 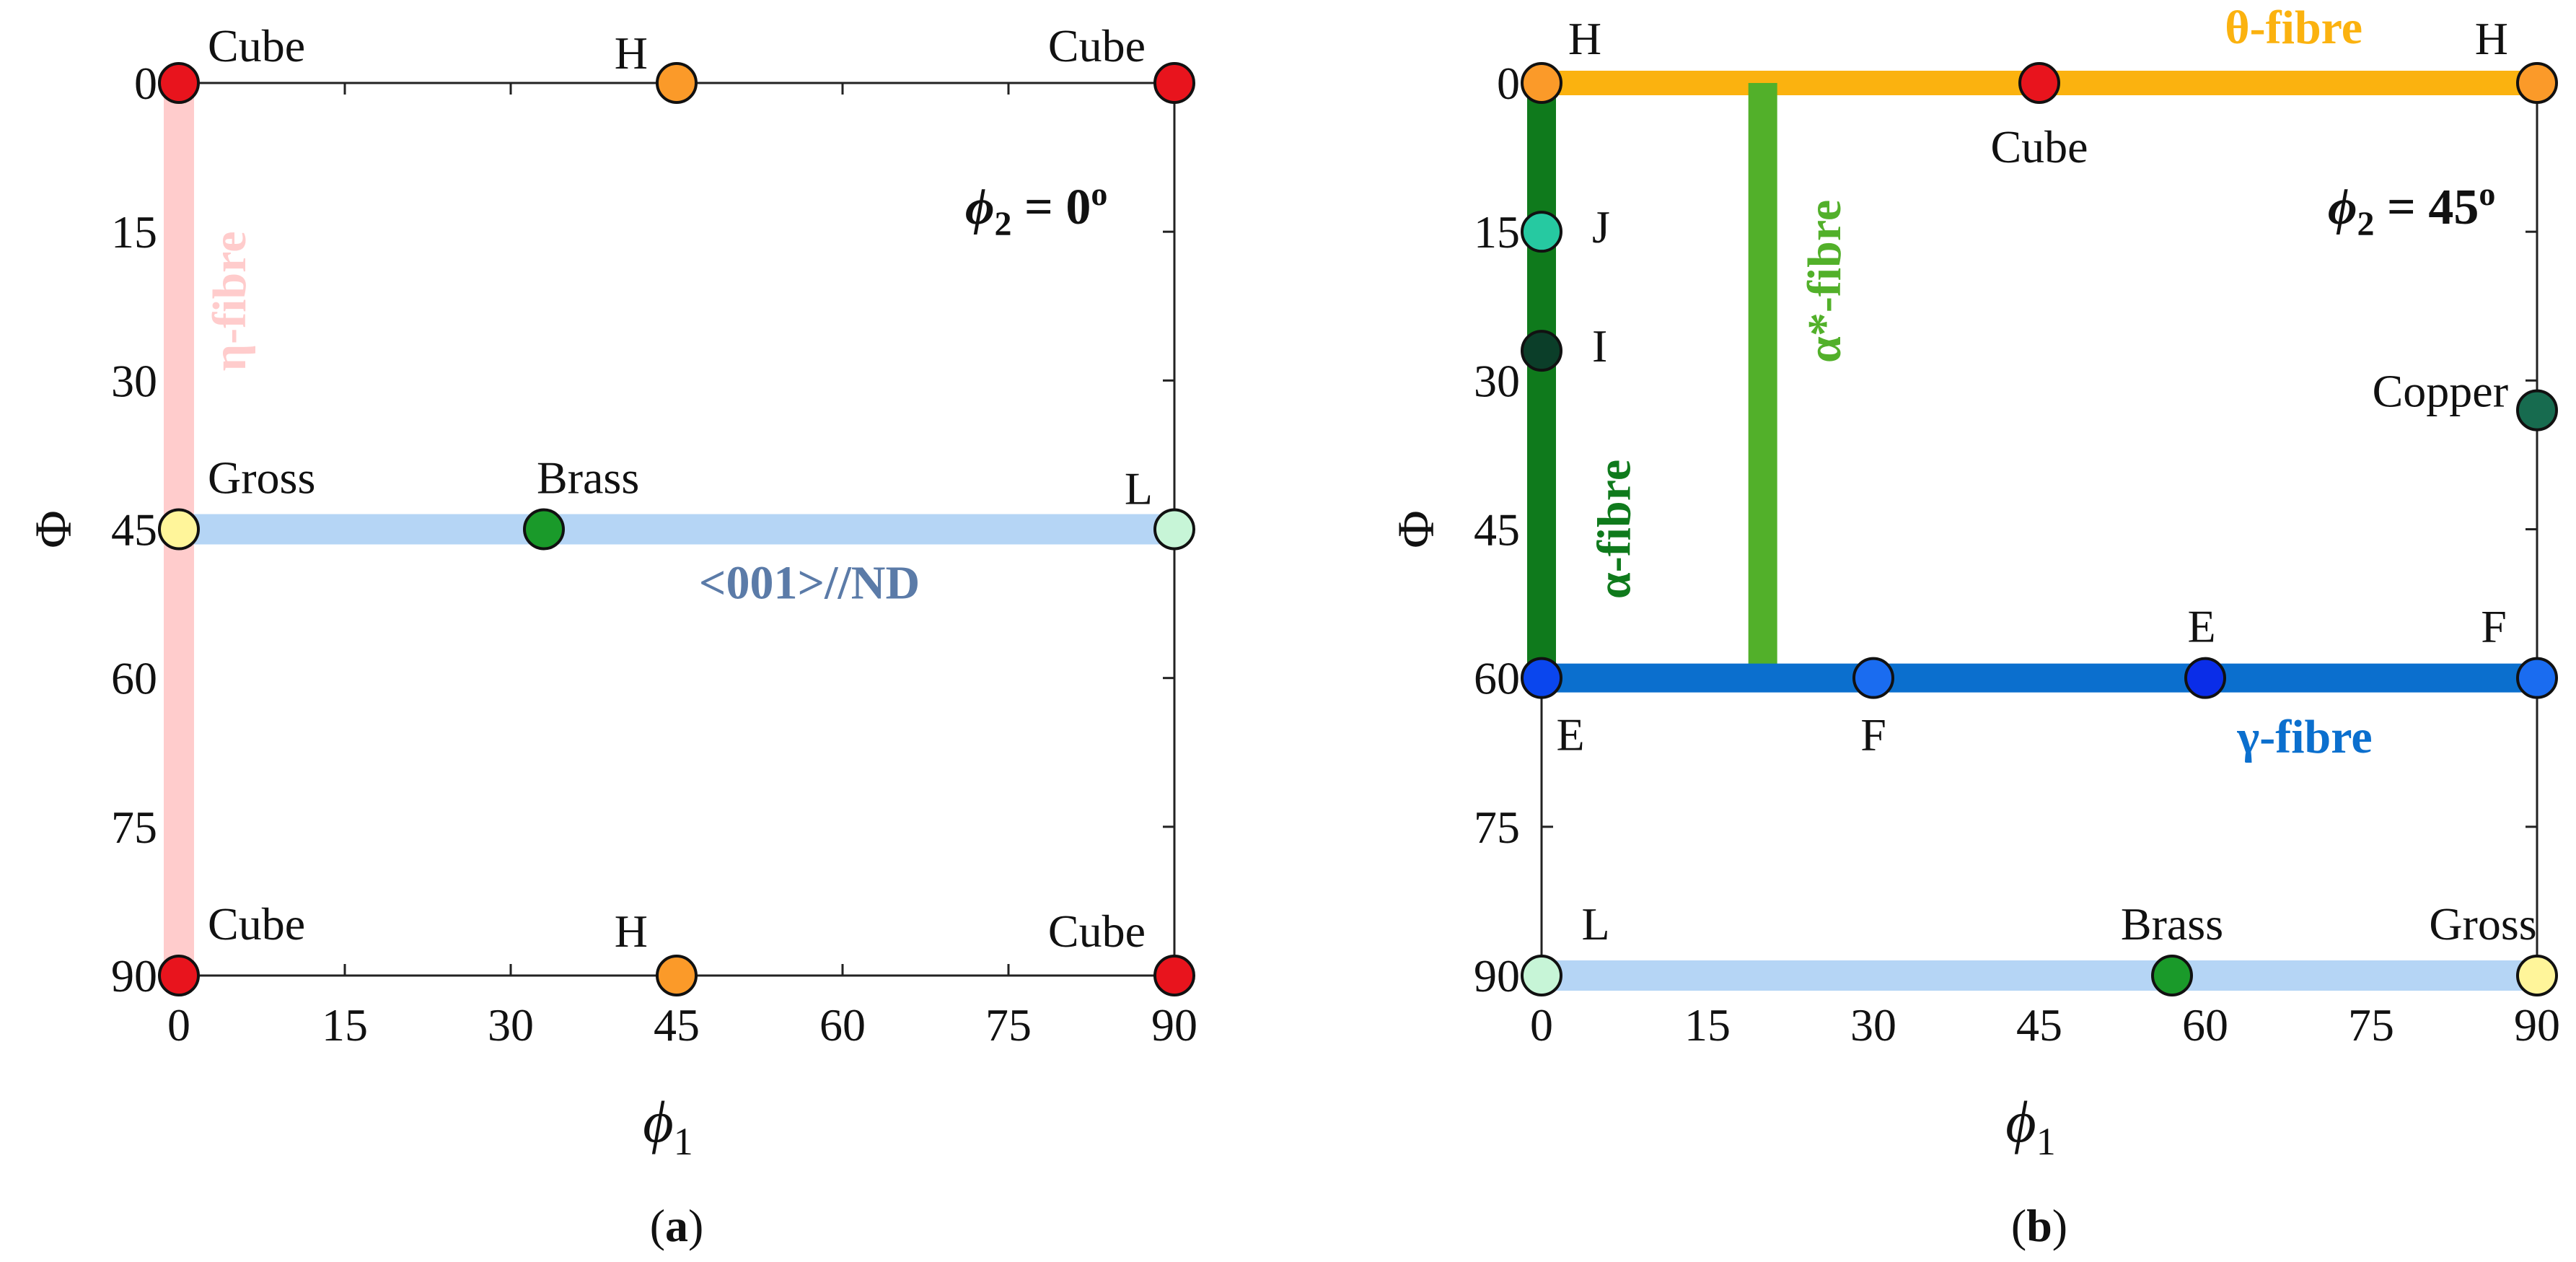 What do you see at coordinates (1799, 375) in the screenshot?
I see `fibre-line: α*-fibre` at bounding box center [1799, 375].